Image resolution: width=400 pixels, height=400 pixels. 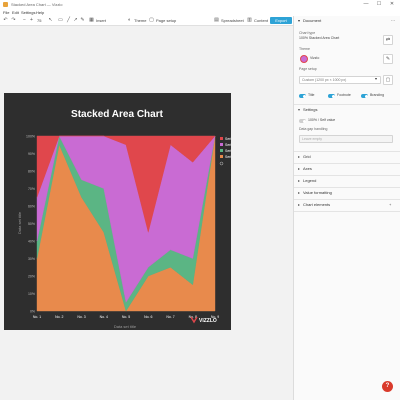 I want to click on select-icon: ▭, so click(x=60, y=20).